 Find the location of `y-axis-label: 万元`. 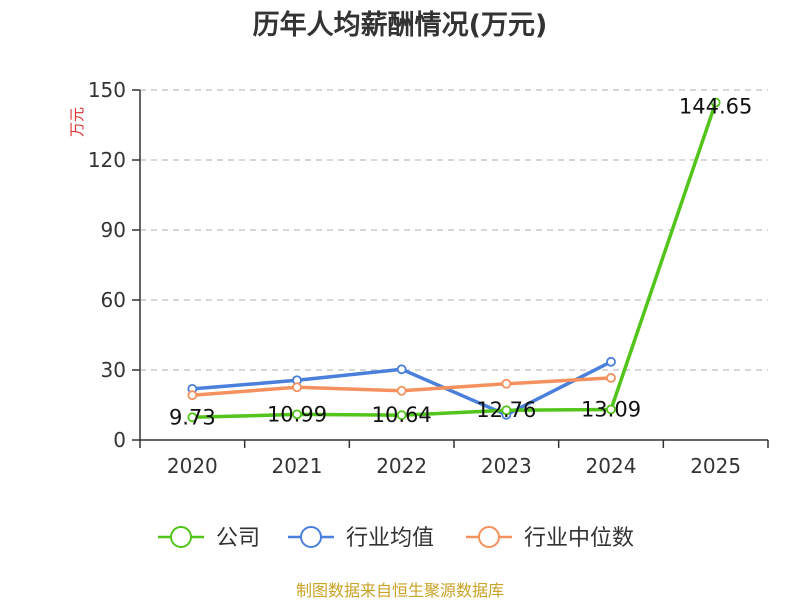

y-axis-label: 万元 is located at coordinates (77, 122).